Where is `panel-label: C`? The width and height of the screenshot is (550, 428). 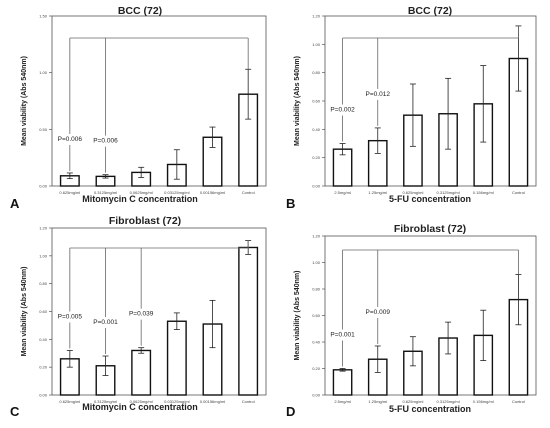 panel-label: C is located at coordinates (15, 411).